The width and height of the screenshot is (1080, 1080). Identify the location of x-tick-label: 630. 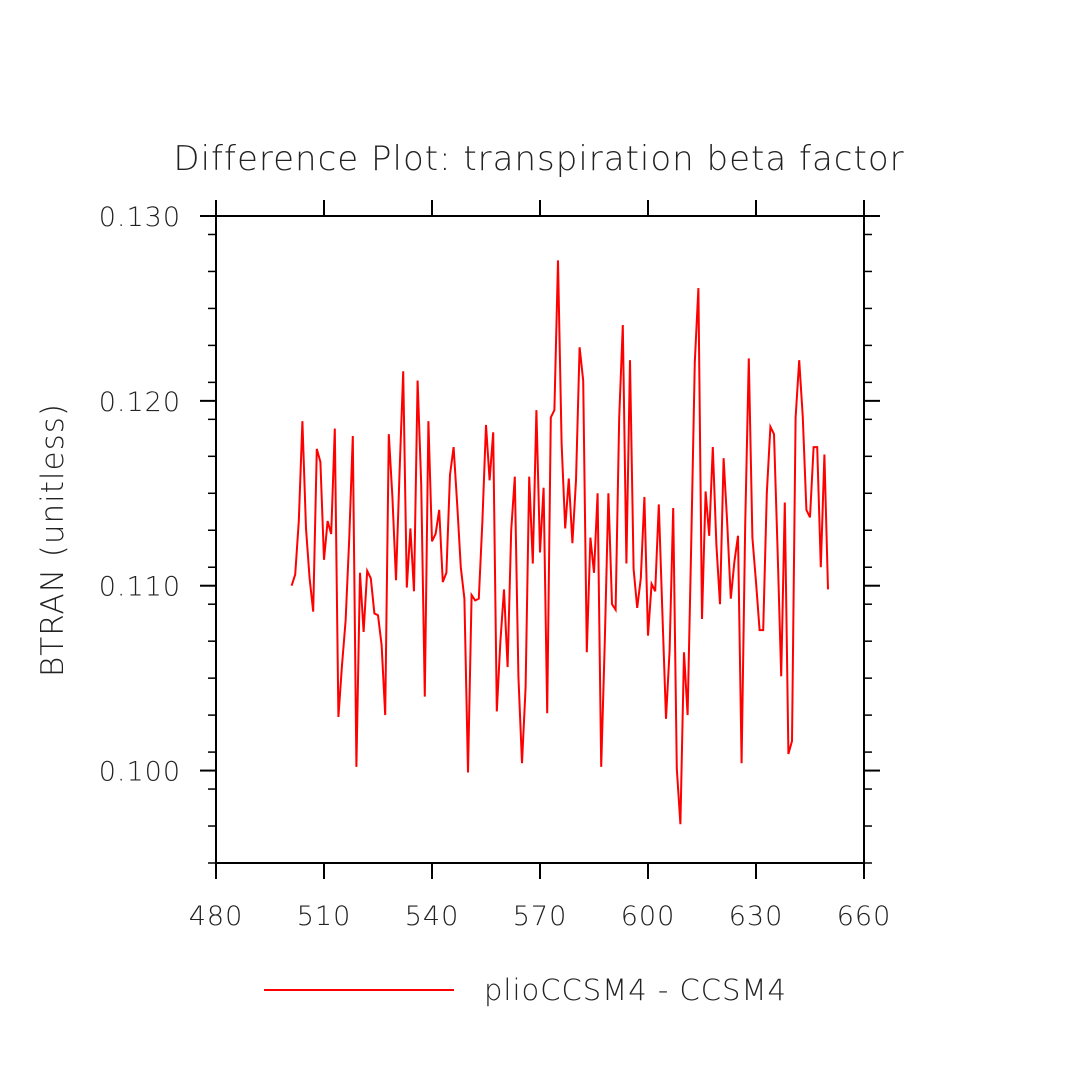
(756, 916).